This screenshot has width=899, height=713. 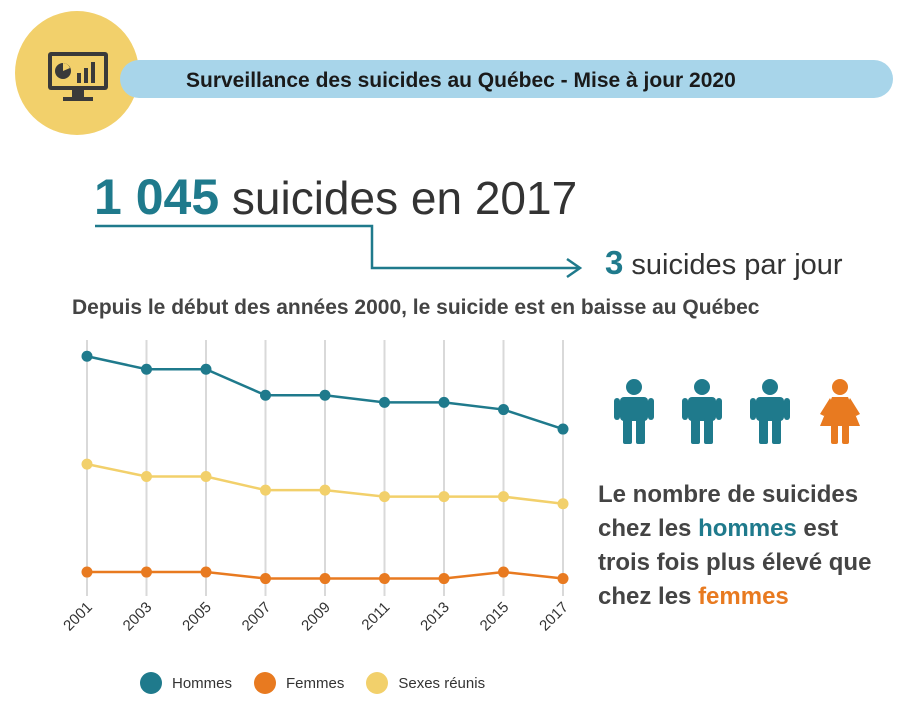 What do you see at coordinates (384, 402) in the screenshot?
I see `point-hommes-2011` at bounding box center [384, 402].